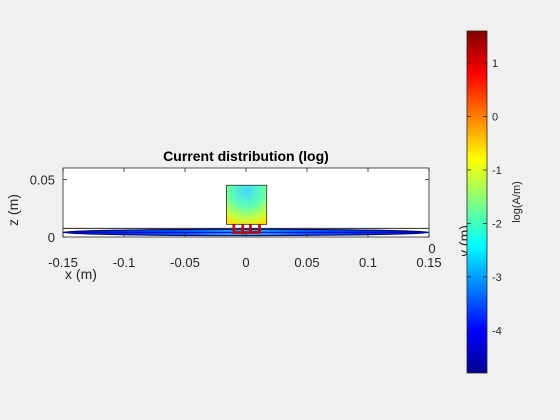 The height and width of the screenshot is (420, 560). I want to click on z-axis-label: z (m), so click(13, 210).